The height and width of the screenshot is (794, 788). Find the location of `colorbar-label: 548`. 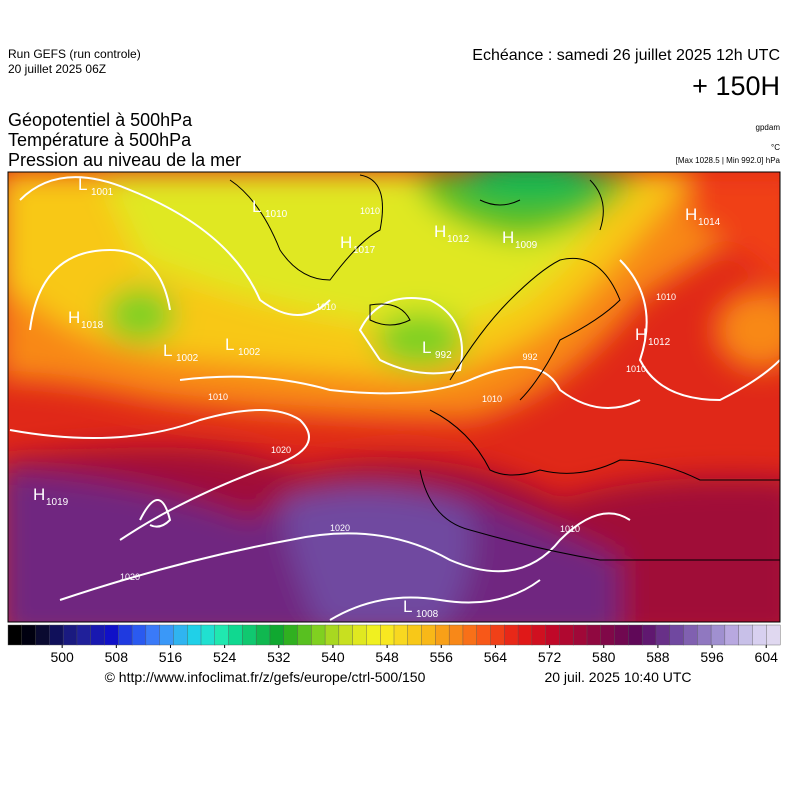

colorbar-label: 548 is located at coordinates (387, 657).